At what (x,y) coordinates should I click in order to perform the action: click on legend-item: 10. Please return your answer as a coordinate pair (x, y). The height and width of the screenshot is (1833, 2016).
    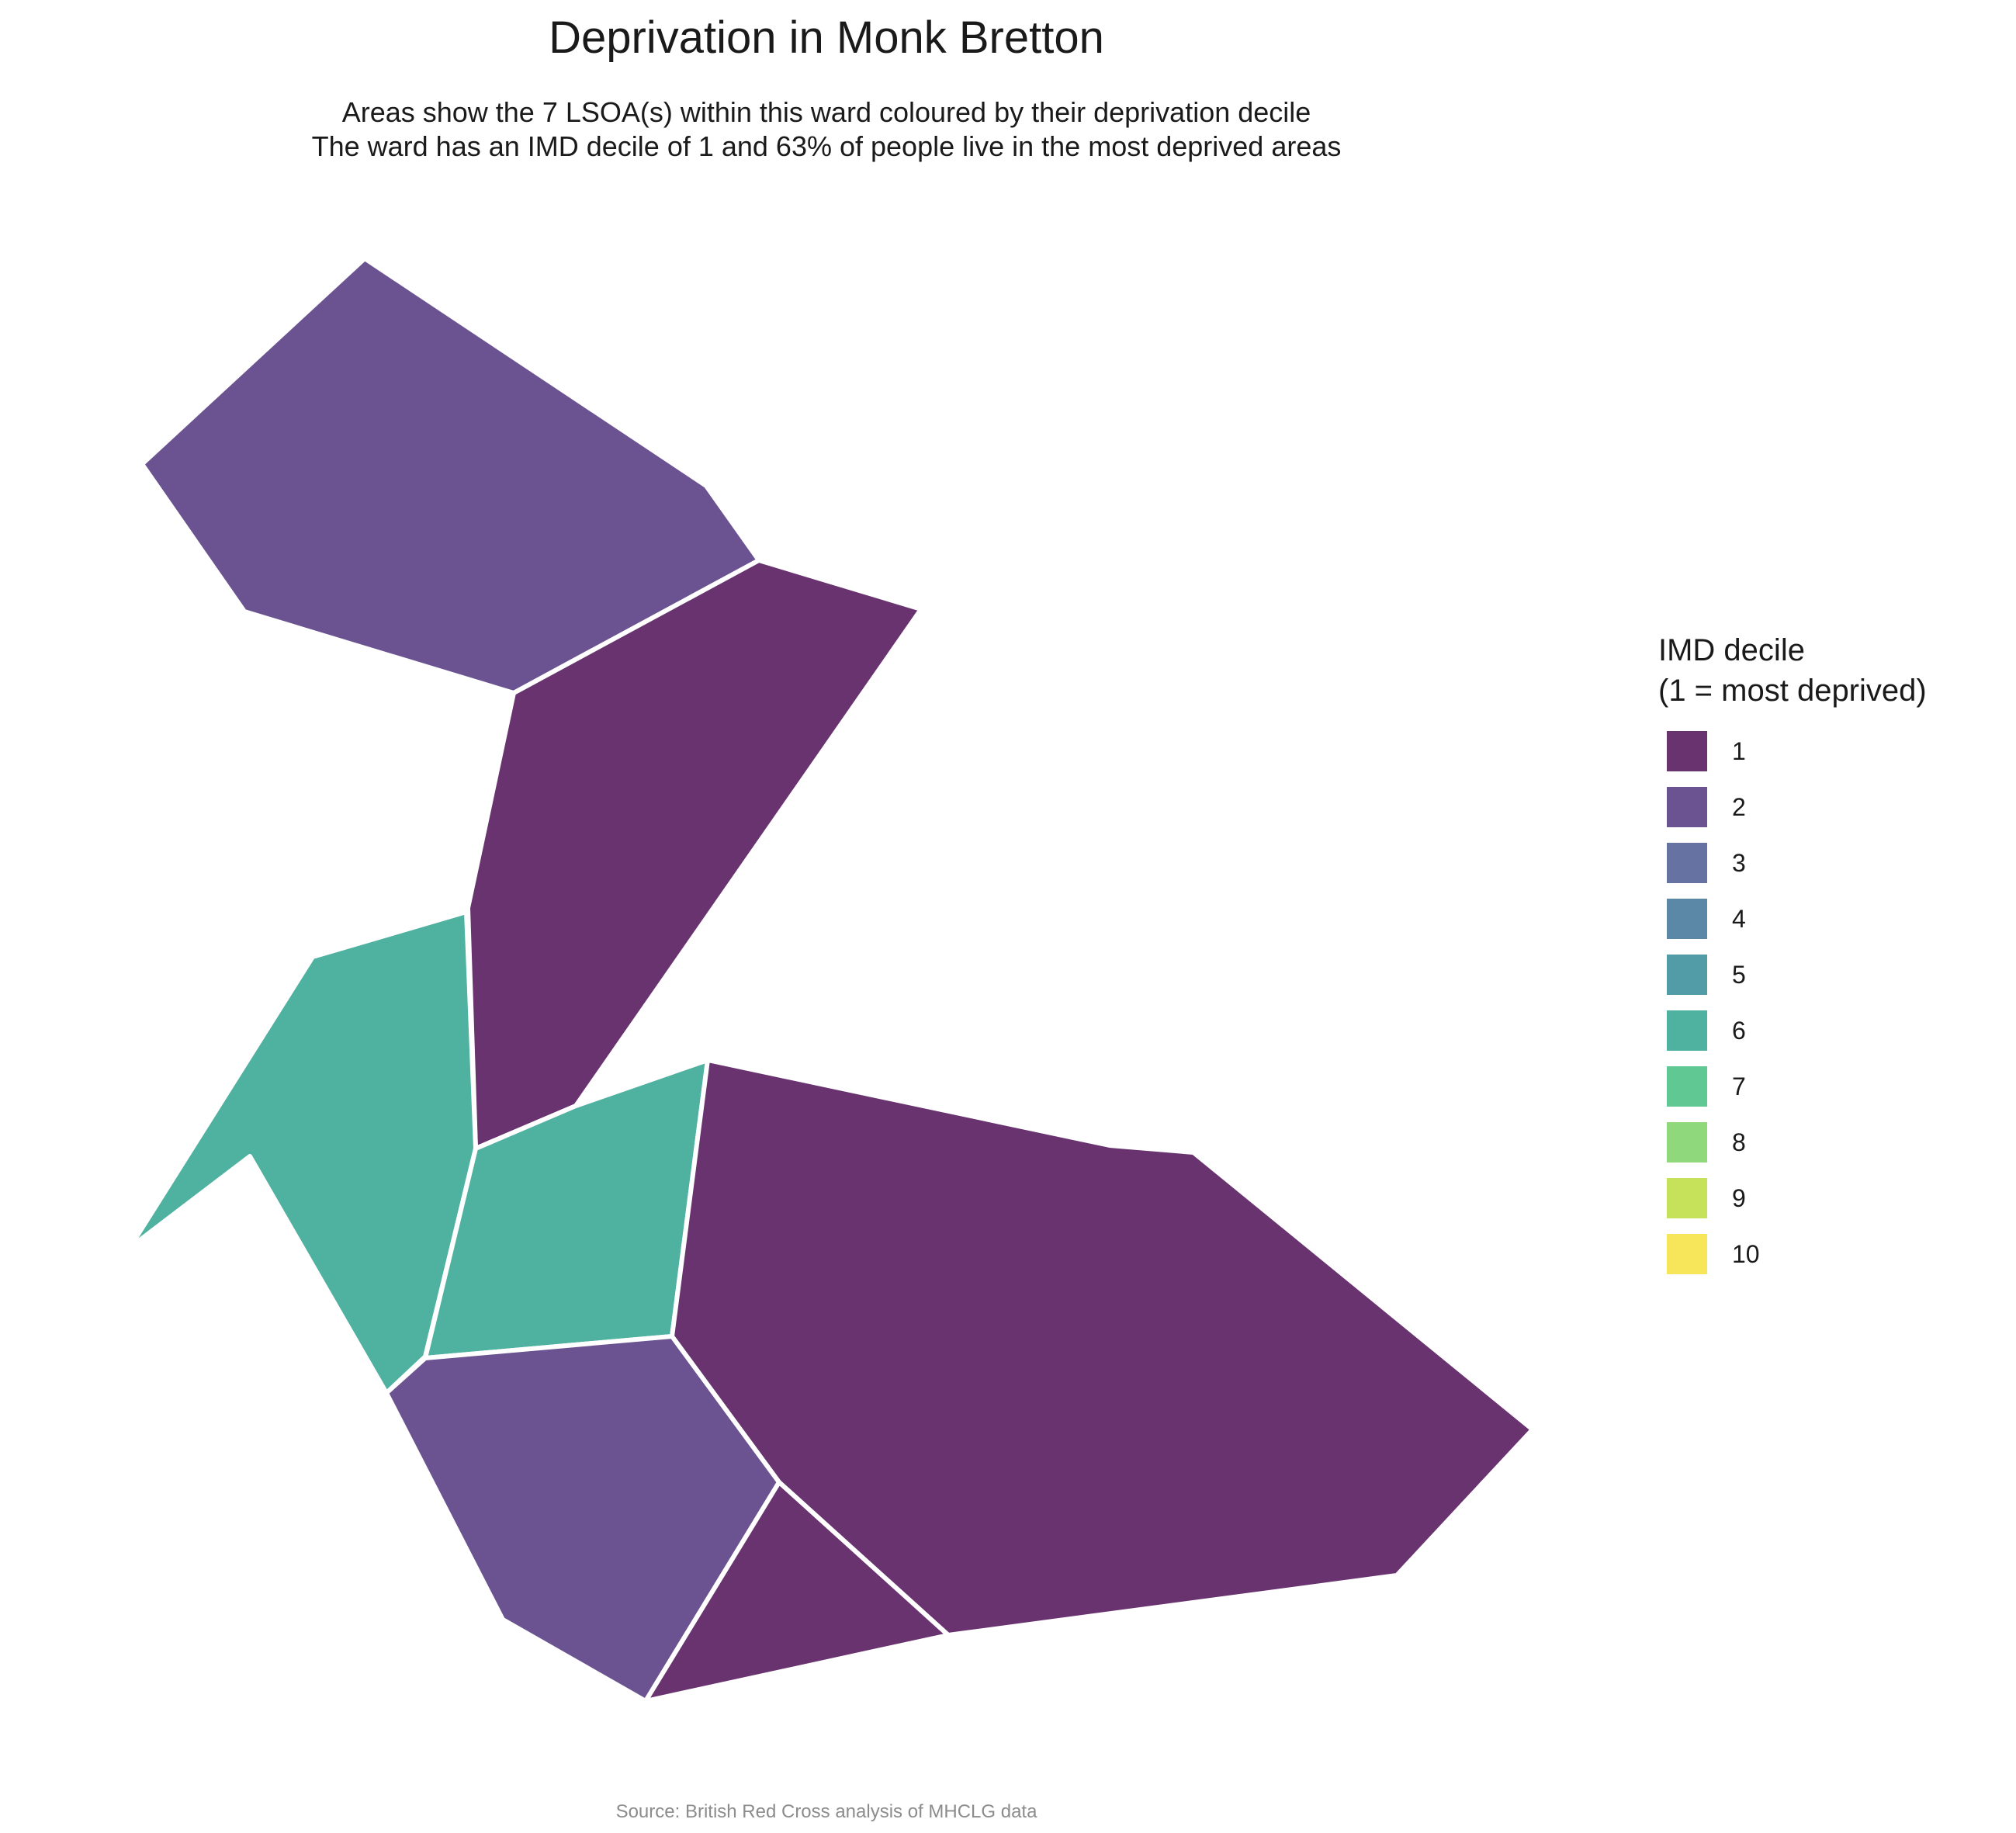
    Looking at the image, I should click on (1821, 1262).